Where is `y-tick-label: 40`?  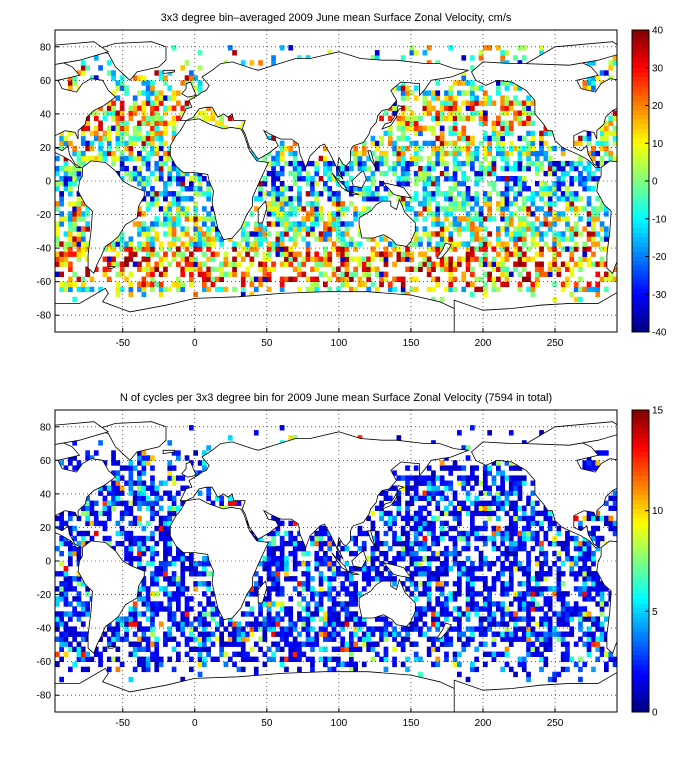
y-tick-label: 40 is located at coordinates (46, 114).